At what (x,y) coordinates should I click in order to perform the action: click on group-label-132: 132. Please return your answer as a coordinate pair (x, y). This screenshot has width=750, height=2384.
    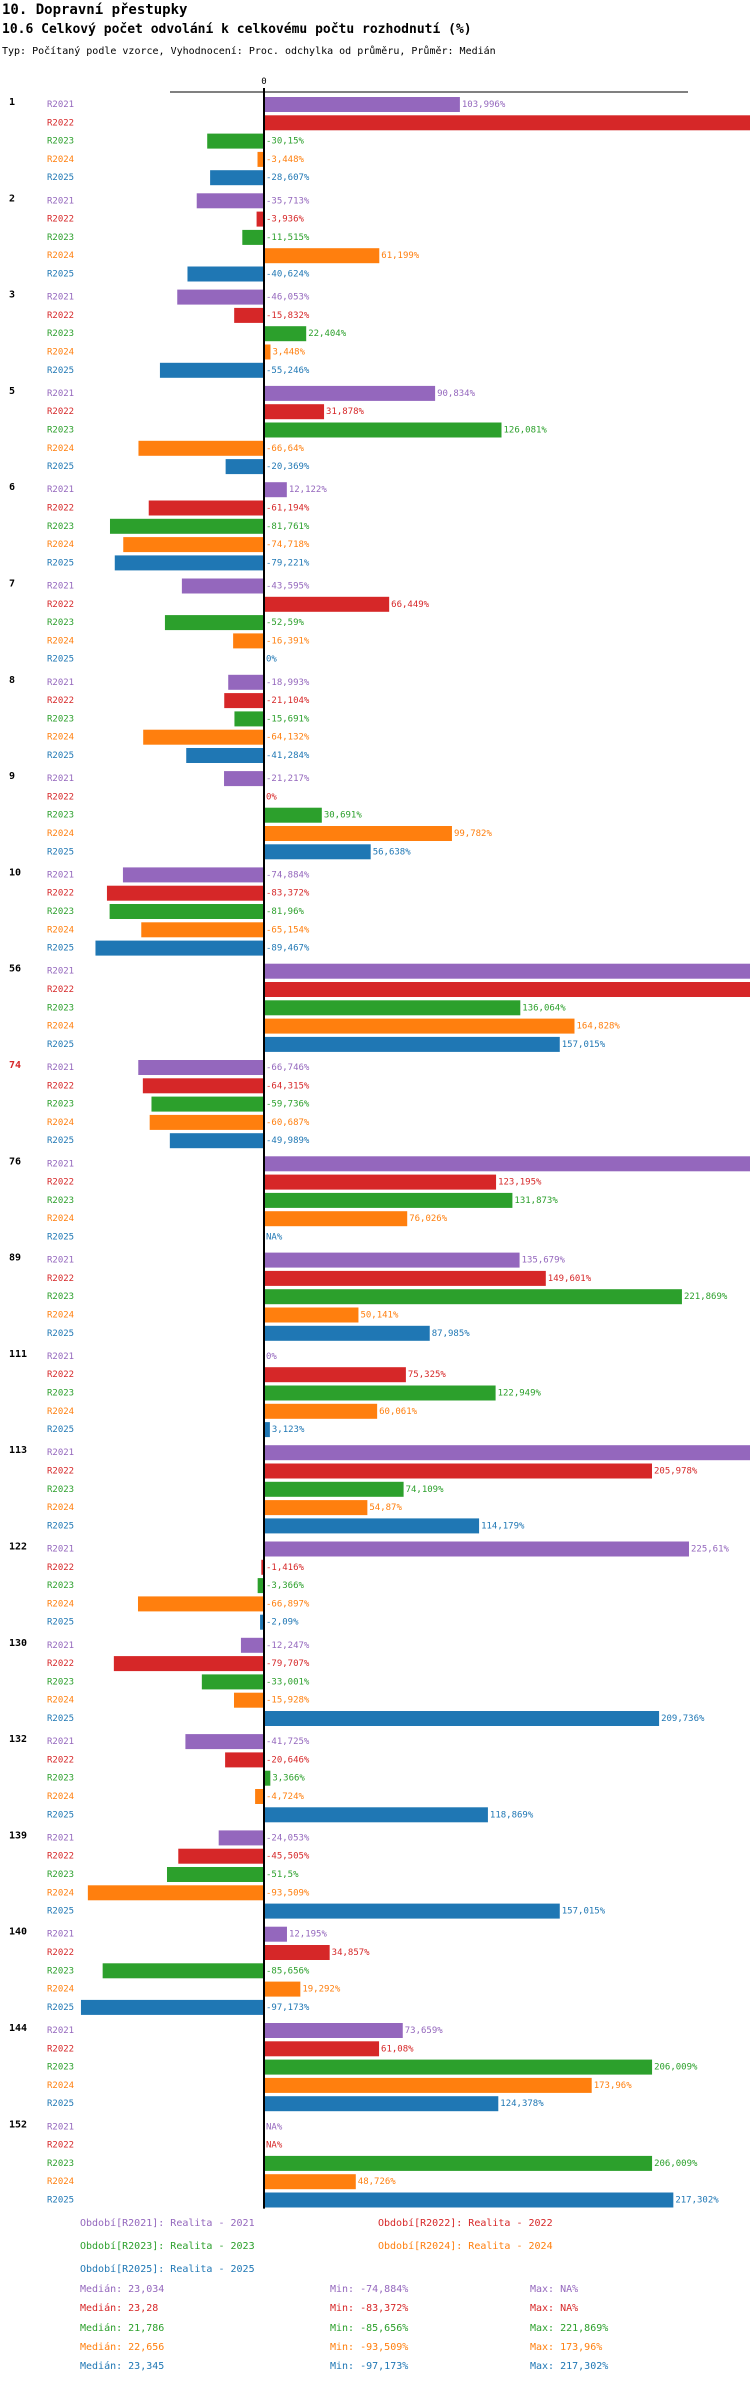
    Looking at the image, I should click on (18, 1739).